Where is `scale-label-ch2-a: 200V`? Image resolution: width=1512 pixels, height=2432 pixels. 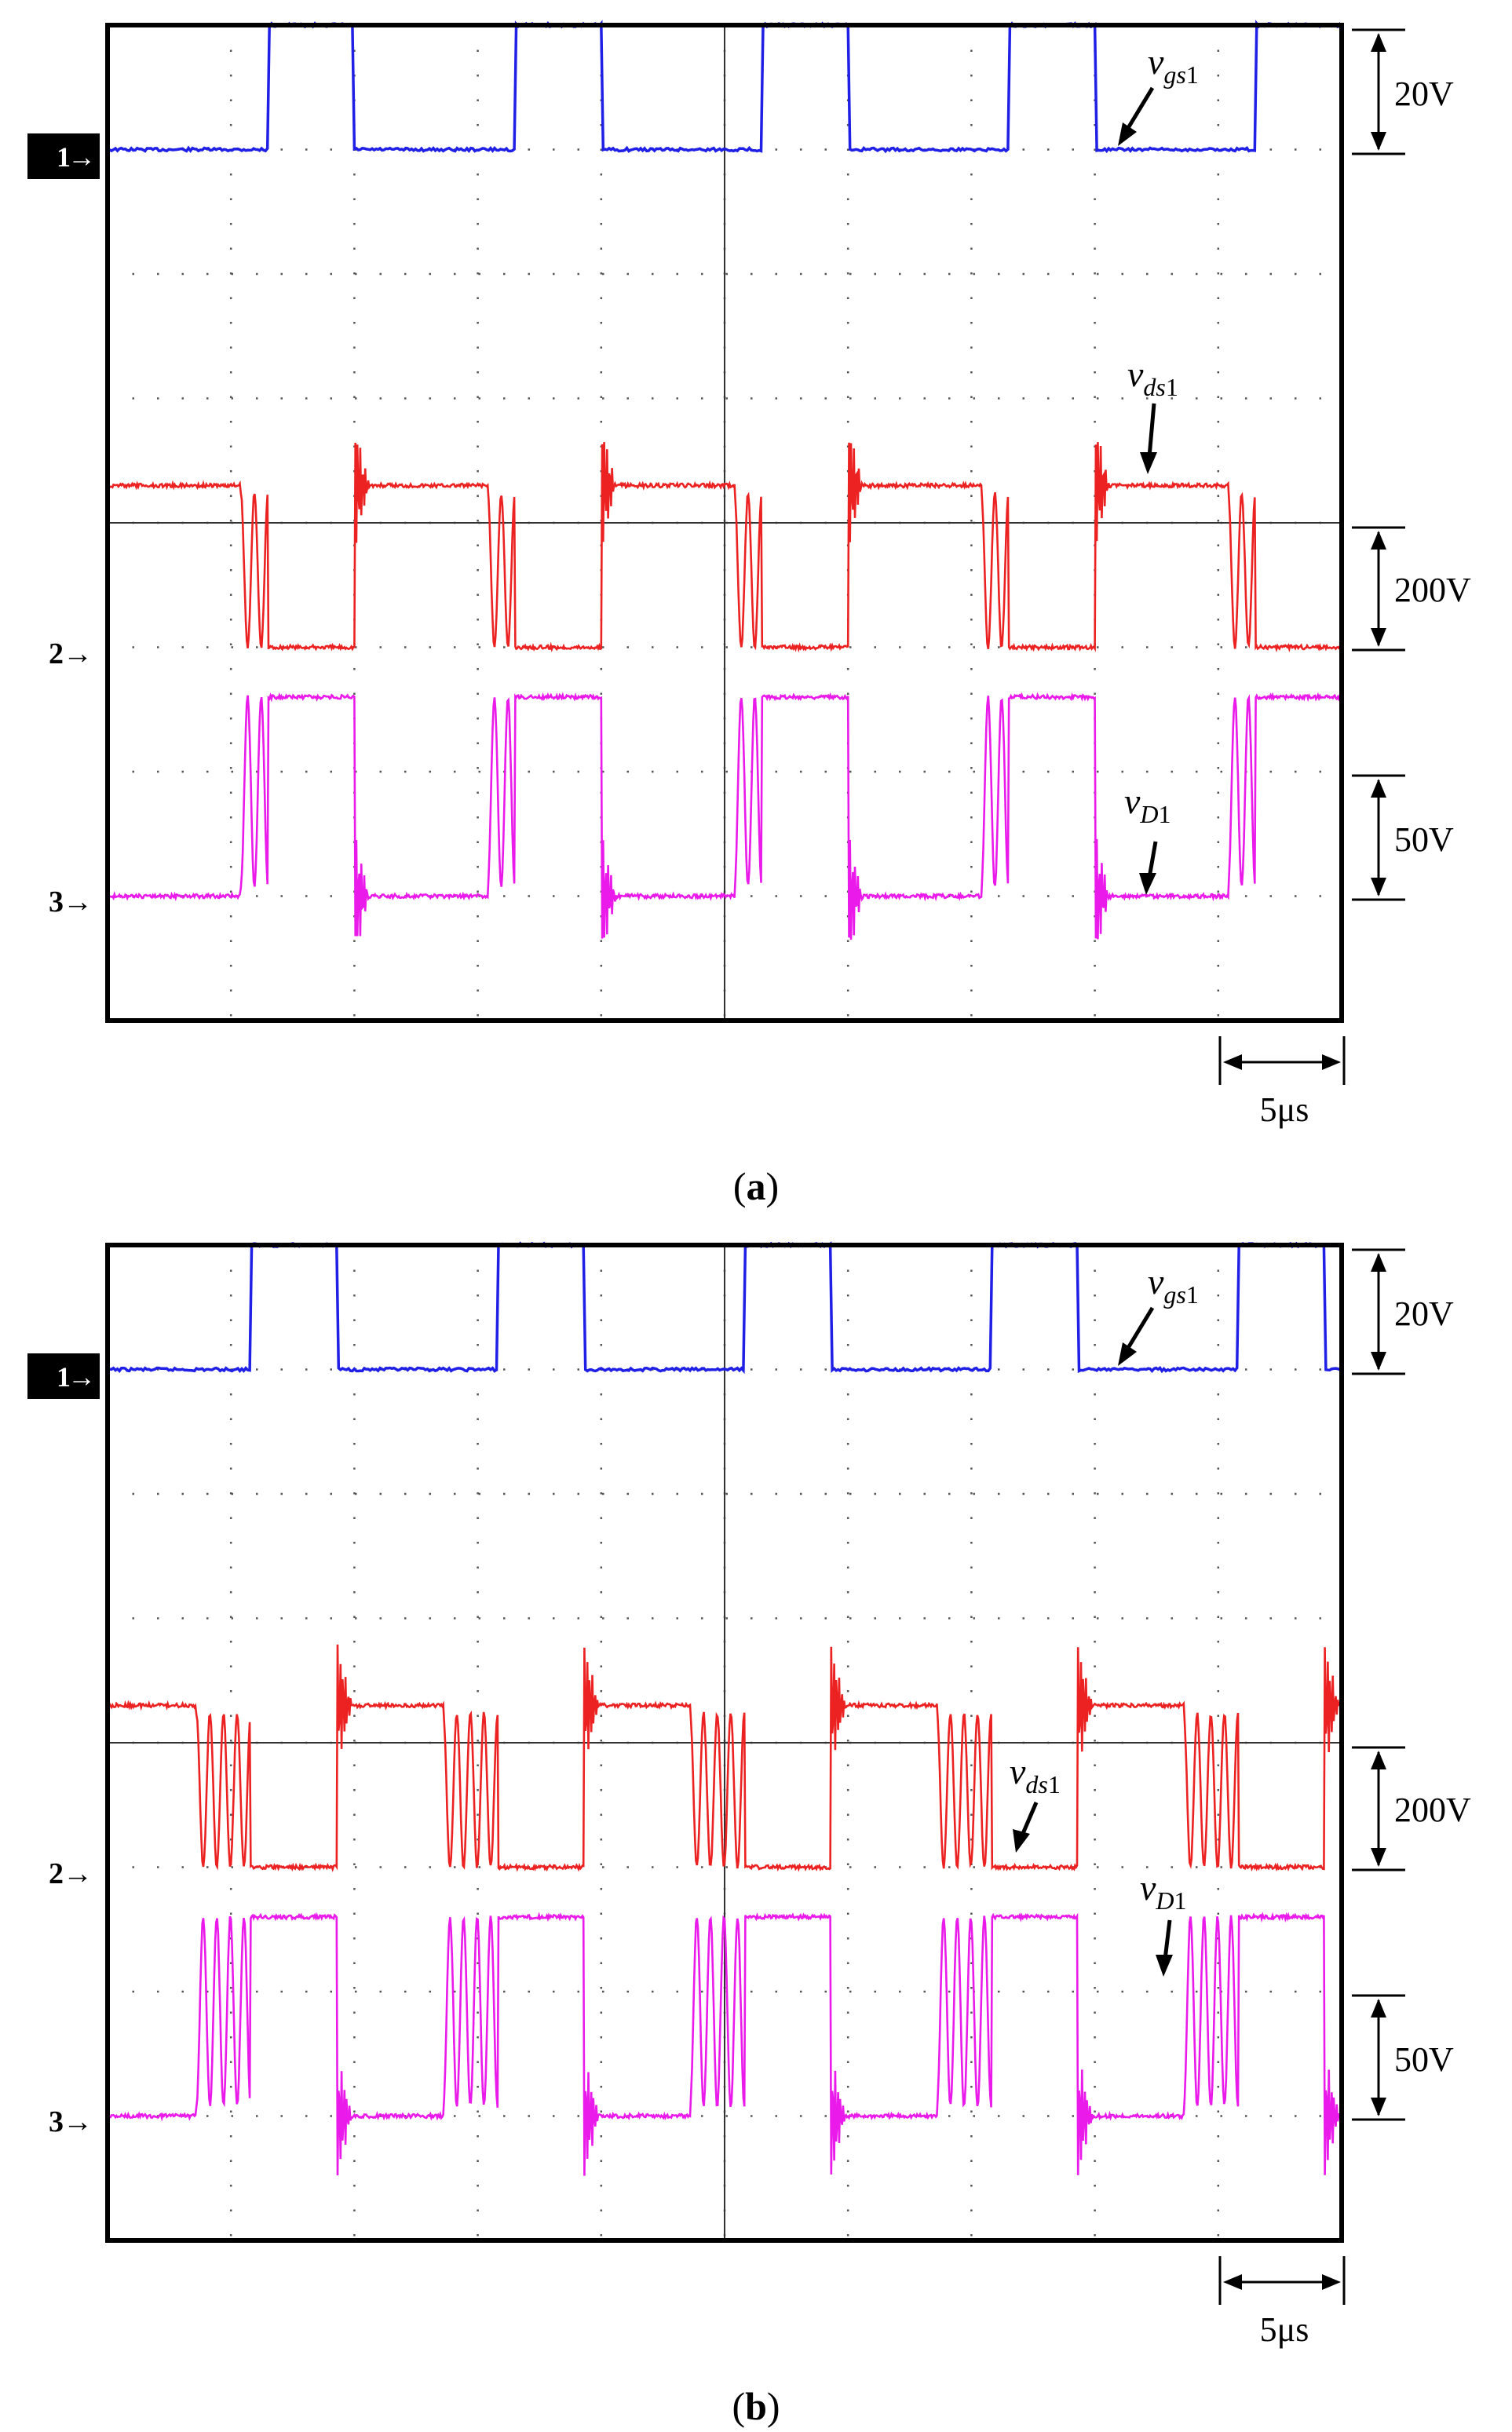
scale-label-ch2-a: 200V is located at coordinates (1432, 590).